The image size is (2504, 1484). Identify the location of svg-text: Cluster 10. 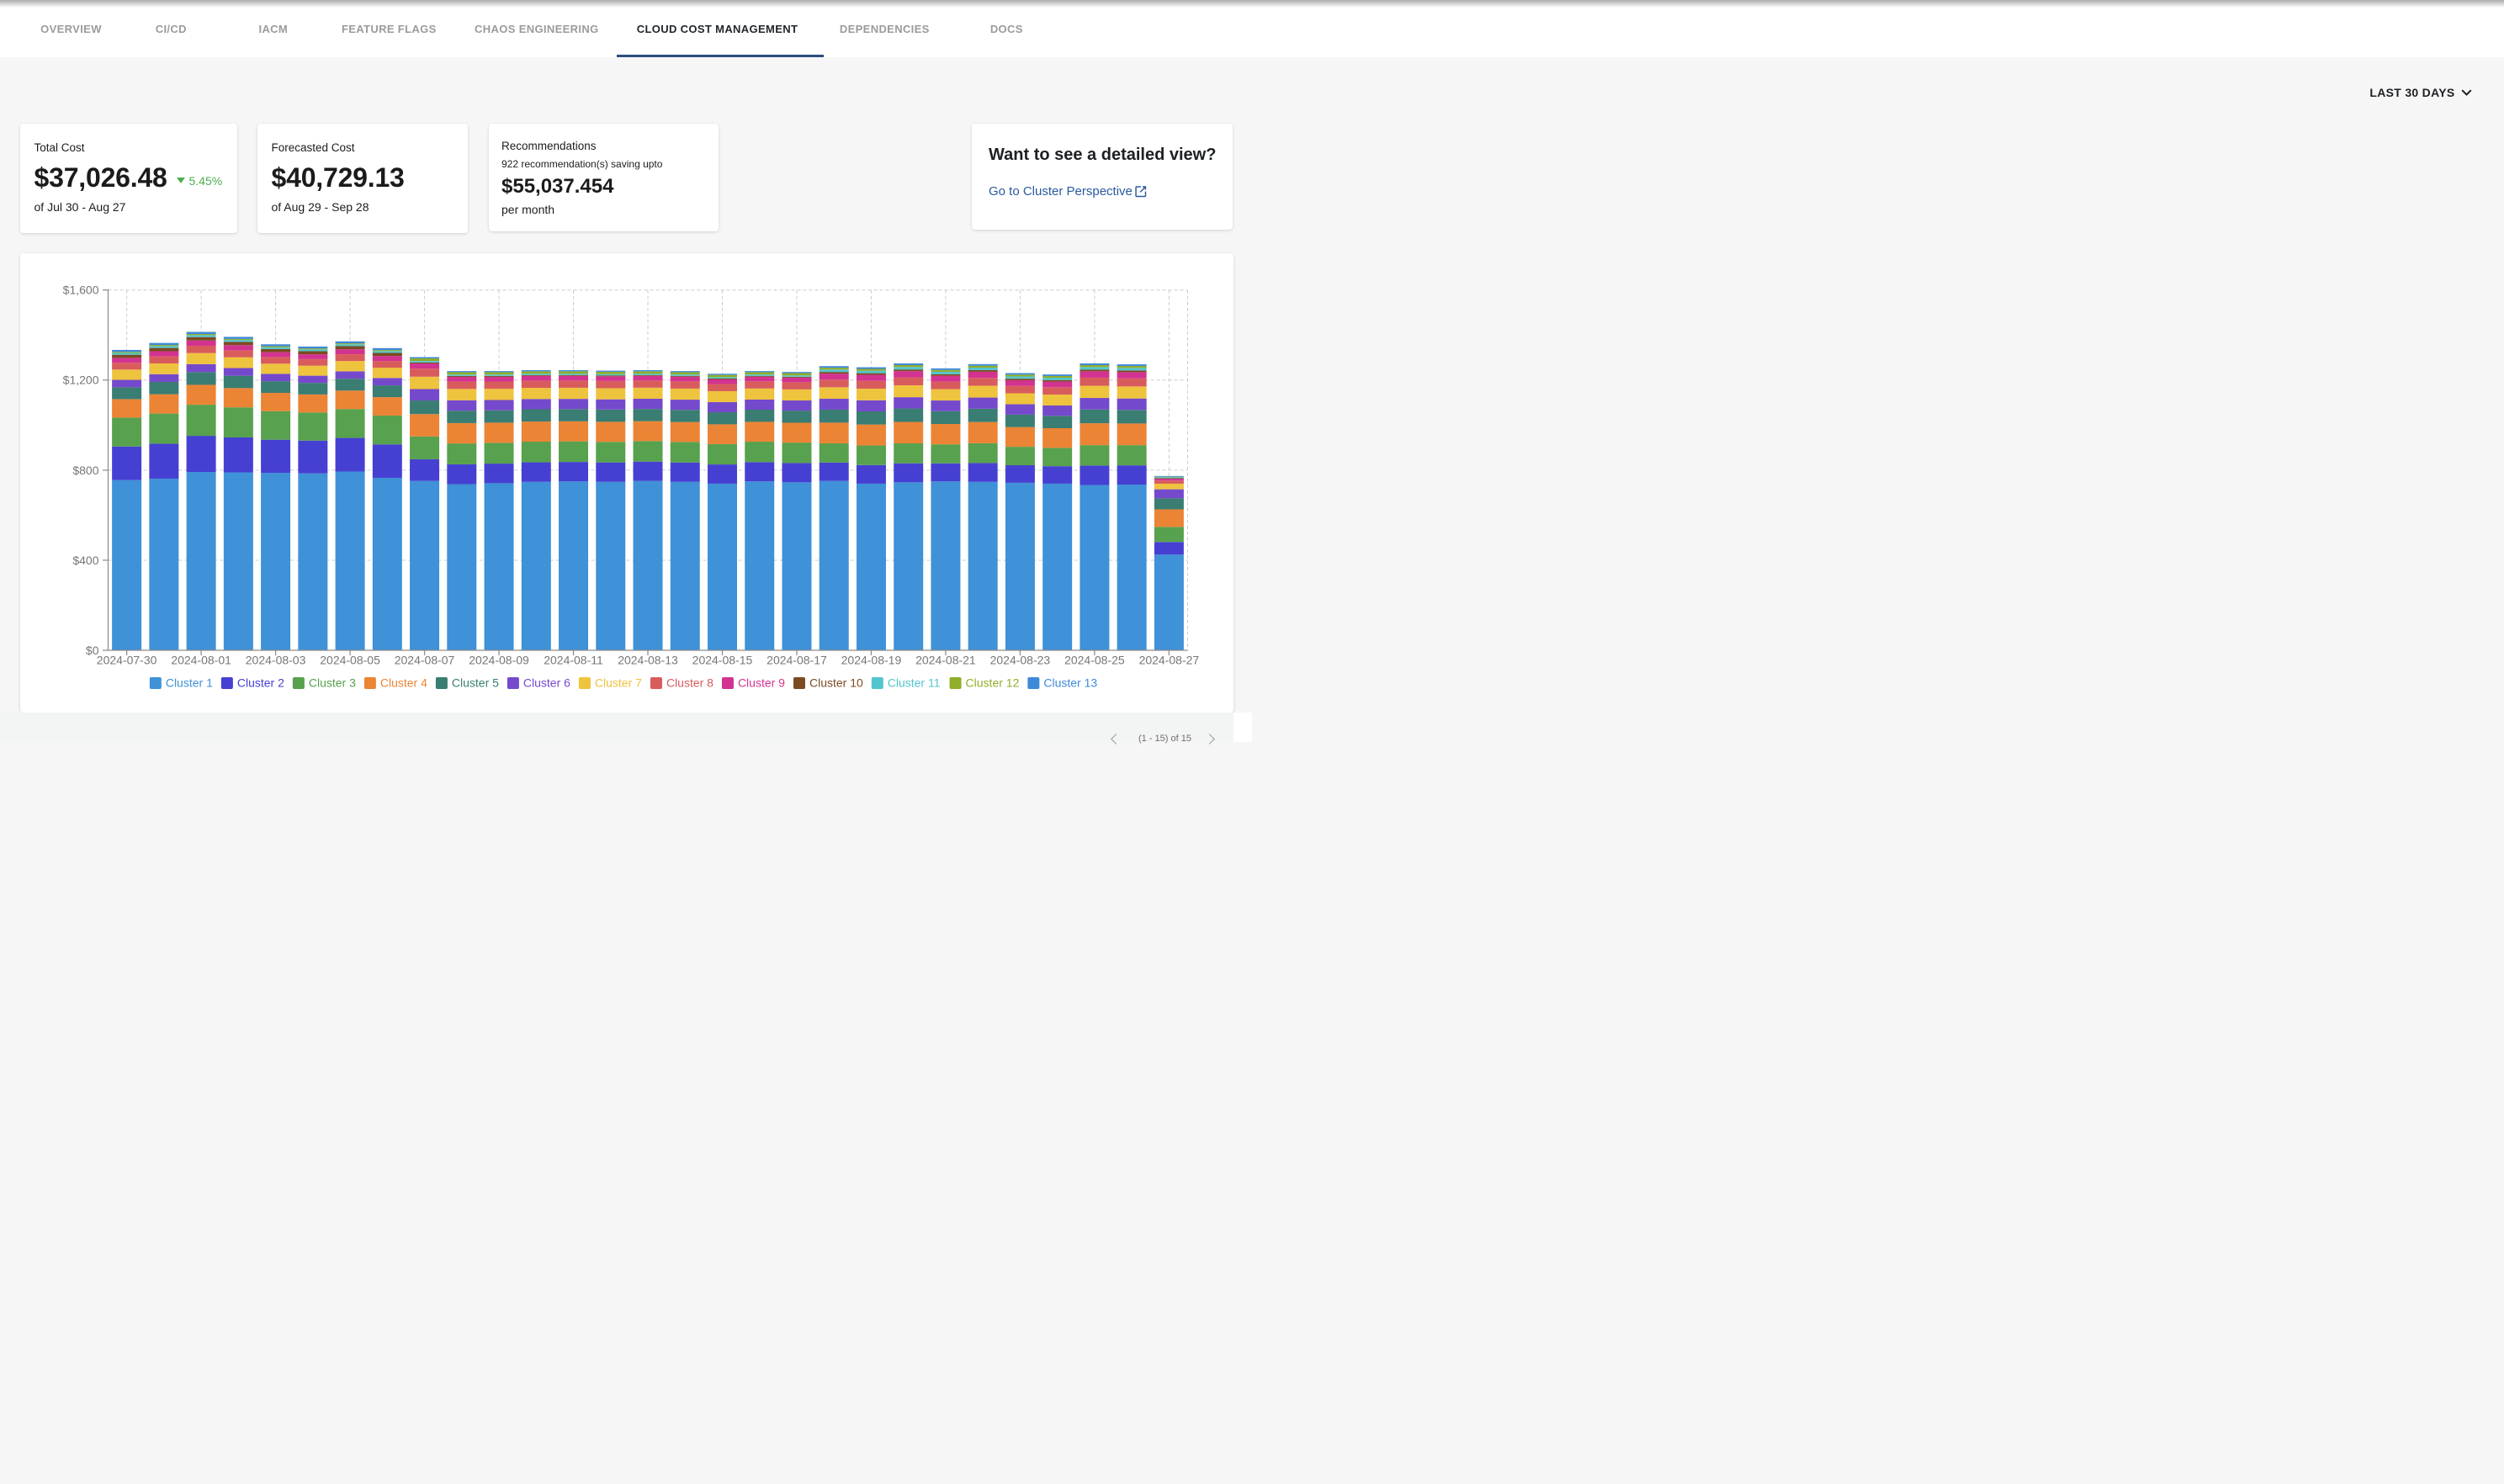
(836, 683).